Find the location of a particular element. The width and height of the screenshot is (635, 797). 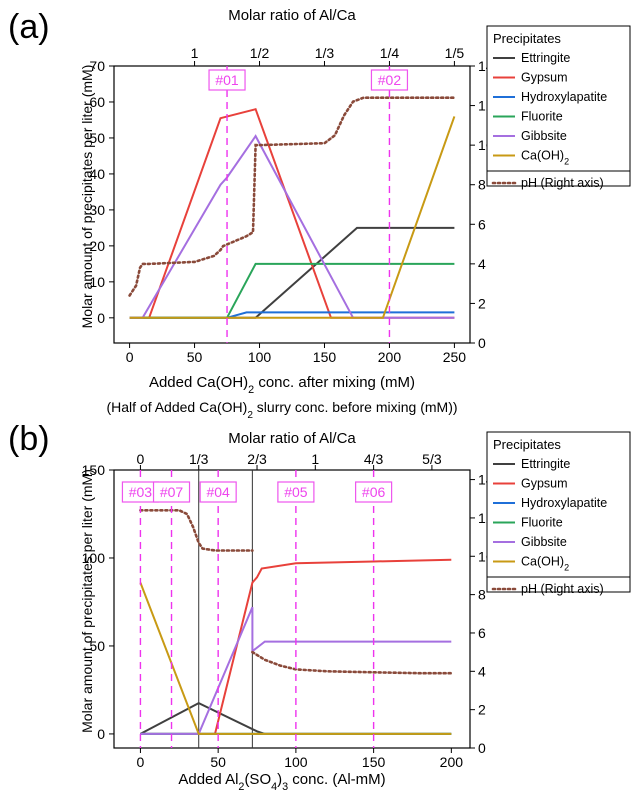

legend-label: Hydroxylapatite is located at coordinates (564, 503).